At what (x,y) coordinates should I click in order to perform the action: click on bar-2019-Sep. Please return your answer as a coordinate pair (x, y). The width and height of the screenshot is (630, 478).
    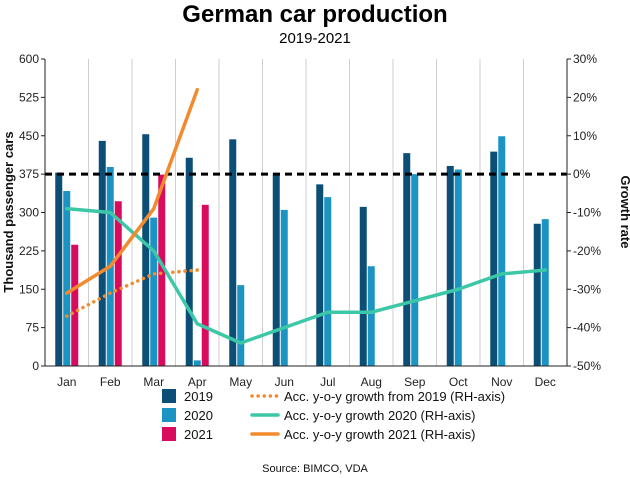
    Looking at the image, I should click on (407, 259).